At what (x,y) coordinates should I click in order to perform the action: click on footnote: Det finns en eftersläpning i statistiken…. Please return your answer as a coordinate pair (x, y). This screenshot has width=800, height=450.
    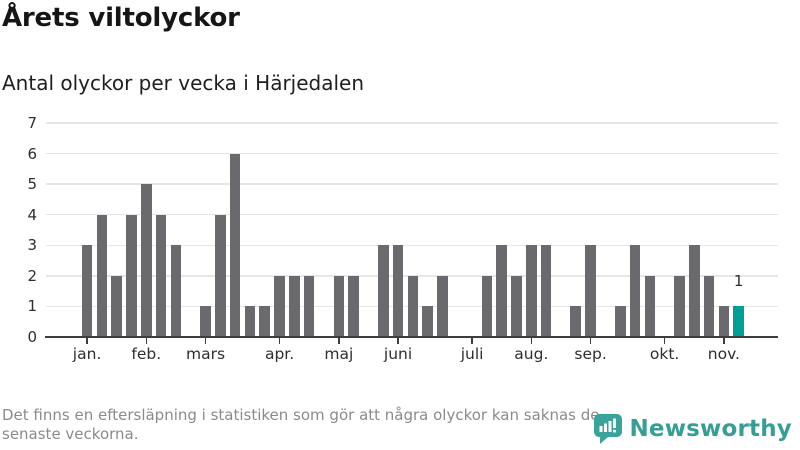
    Looking at the image, I should click on (300, 425).